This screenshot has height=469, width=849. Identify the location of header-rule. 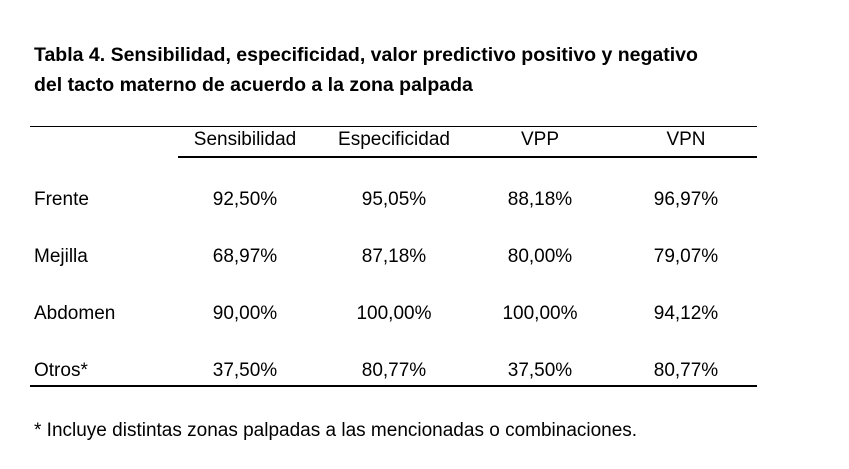
(467, 157).